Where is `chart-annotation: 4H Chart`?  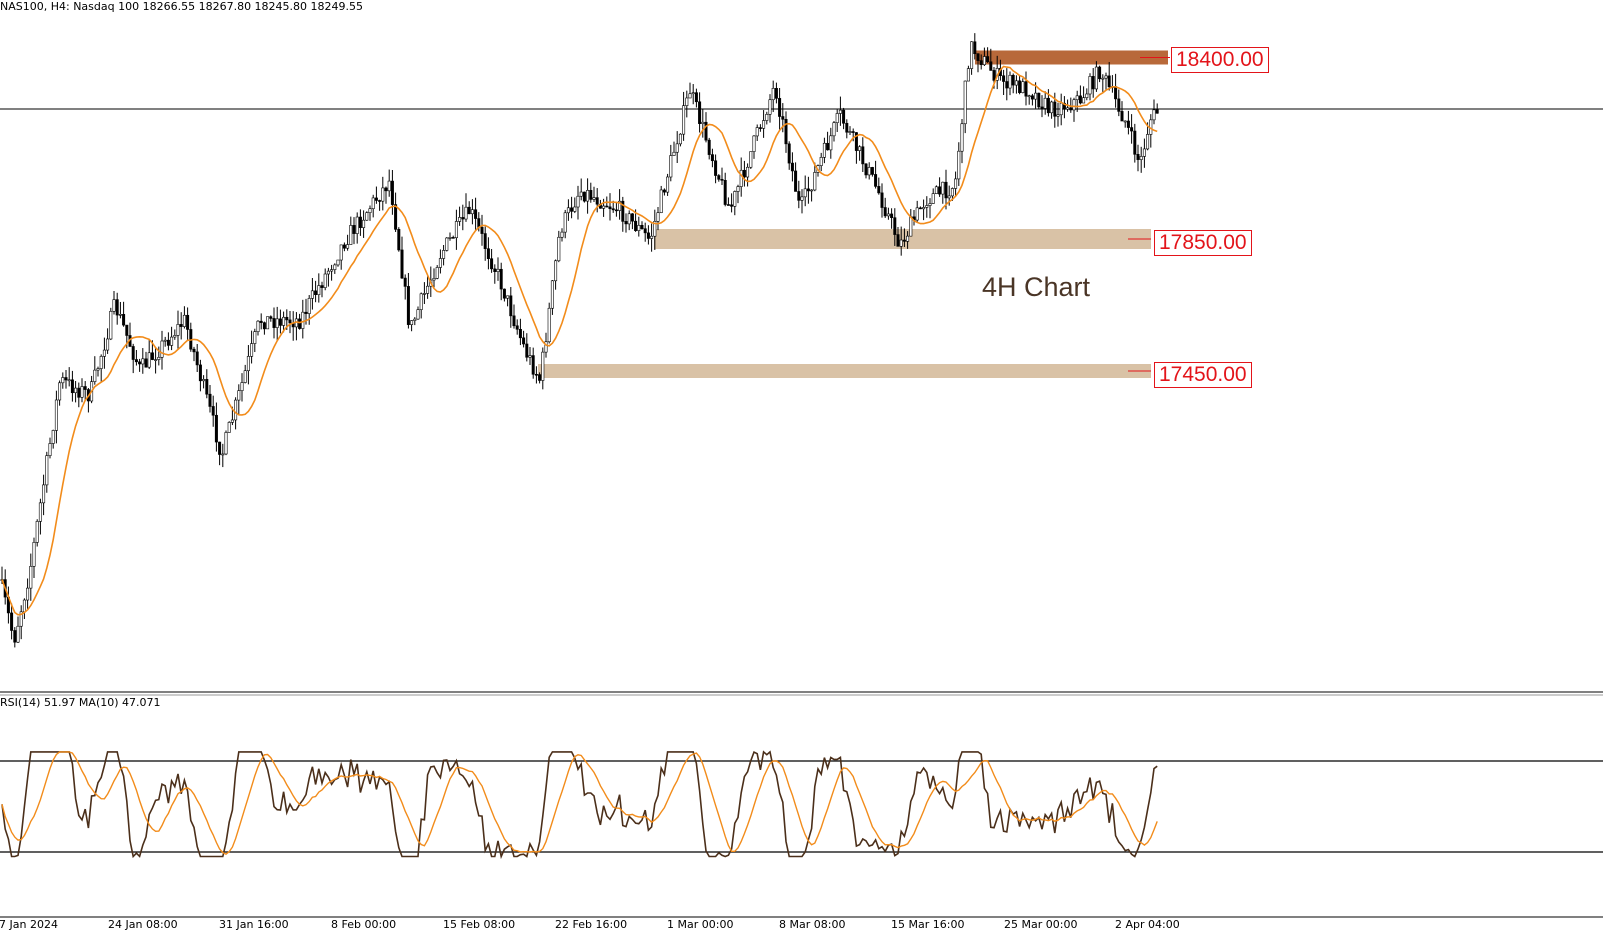 chart-annotation: 4H Chart is located at coordinates (1036, 287).